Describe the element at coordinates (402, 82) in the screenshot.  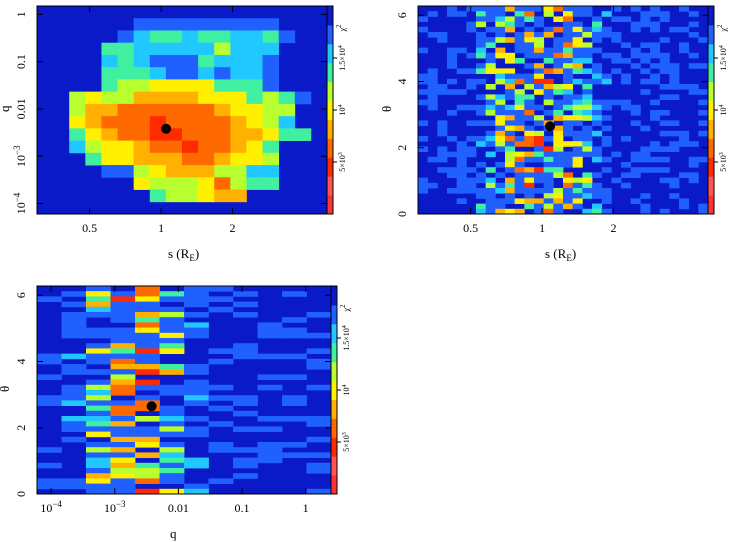
I see `y-tick-label: 4` at that location.